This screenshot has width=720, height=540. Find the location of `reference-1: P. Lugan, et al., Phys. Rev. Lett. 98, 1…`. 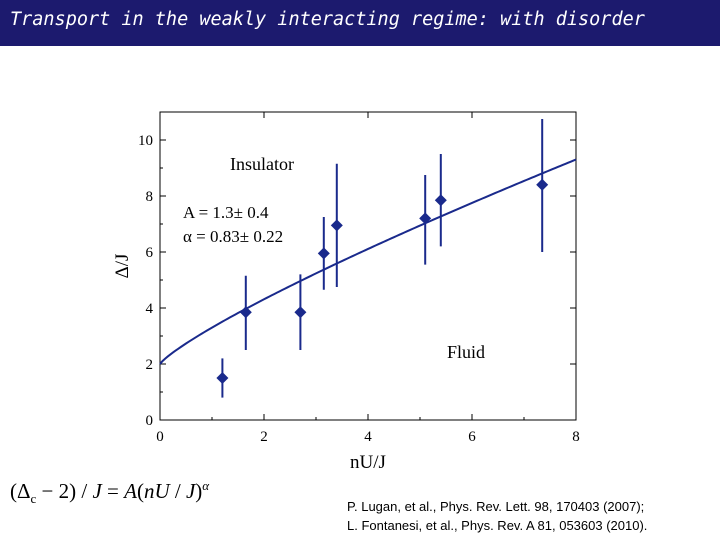

reference-1: P. Lugan, et al., Phys. Rev. Lett. 98, 1… is located at coordinates (496, 506).